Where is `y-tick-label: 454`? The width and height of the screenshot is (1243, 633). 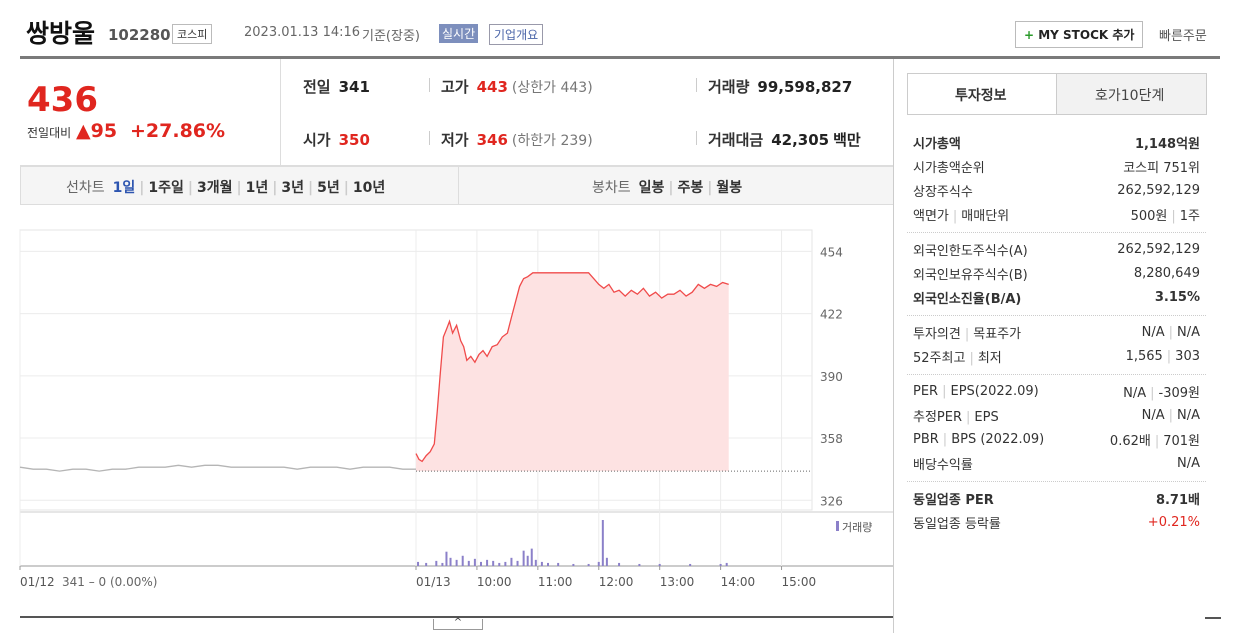
y-tick-label: 454 is located at coordinates (831, 252).